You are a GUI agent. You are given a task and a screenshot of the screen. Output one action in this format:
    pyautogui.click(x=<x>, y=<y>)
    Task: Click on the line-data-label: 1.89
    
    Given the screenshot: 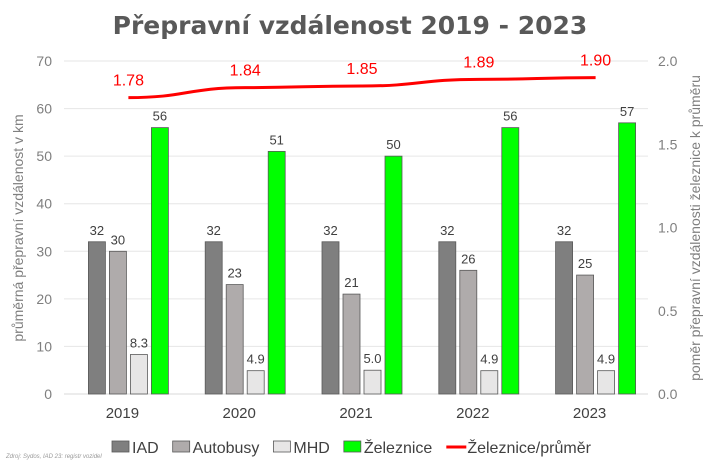 What is the action you would take?
    pyautogui.click(x=478, y=62)
    